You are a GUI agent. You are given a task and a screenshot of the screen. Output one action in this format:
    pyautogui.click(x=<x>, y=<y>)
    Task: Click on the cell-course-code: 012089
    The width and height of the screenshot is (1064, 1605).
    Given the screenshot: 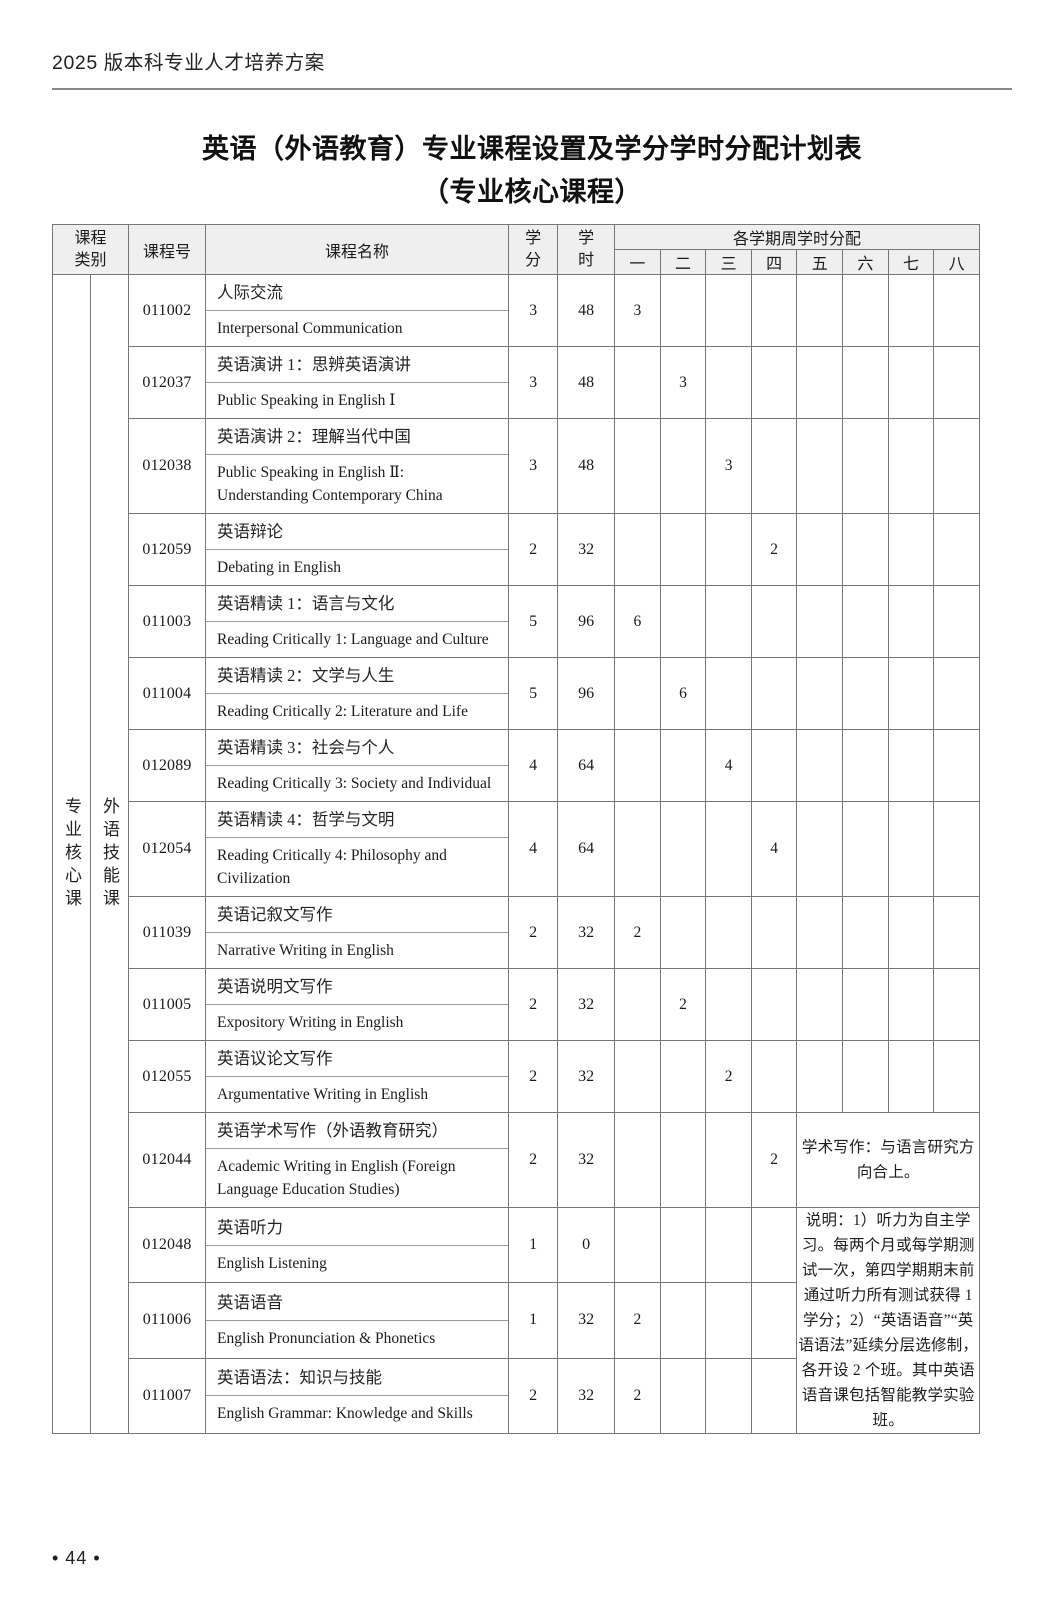 What is the action you would take?
    pyautogui.click(x=167, y=765)
    